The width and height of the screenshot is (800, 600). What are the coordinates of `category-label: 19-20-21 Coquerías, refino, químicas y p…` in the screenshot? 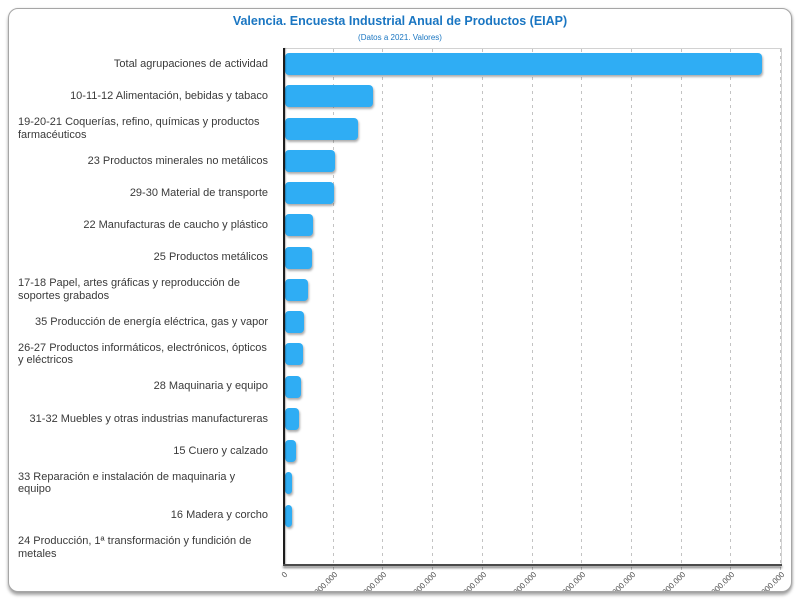 It's located at (139, 128).